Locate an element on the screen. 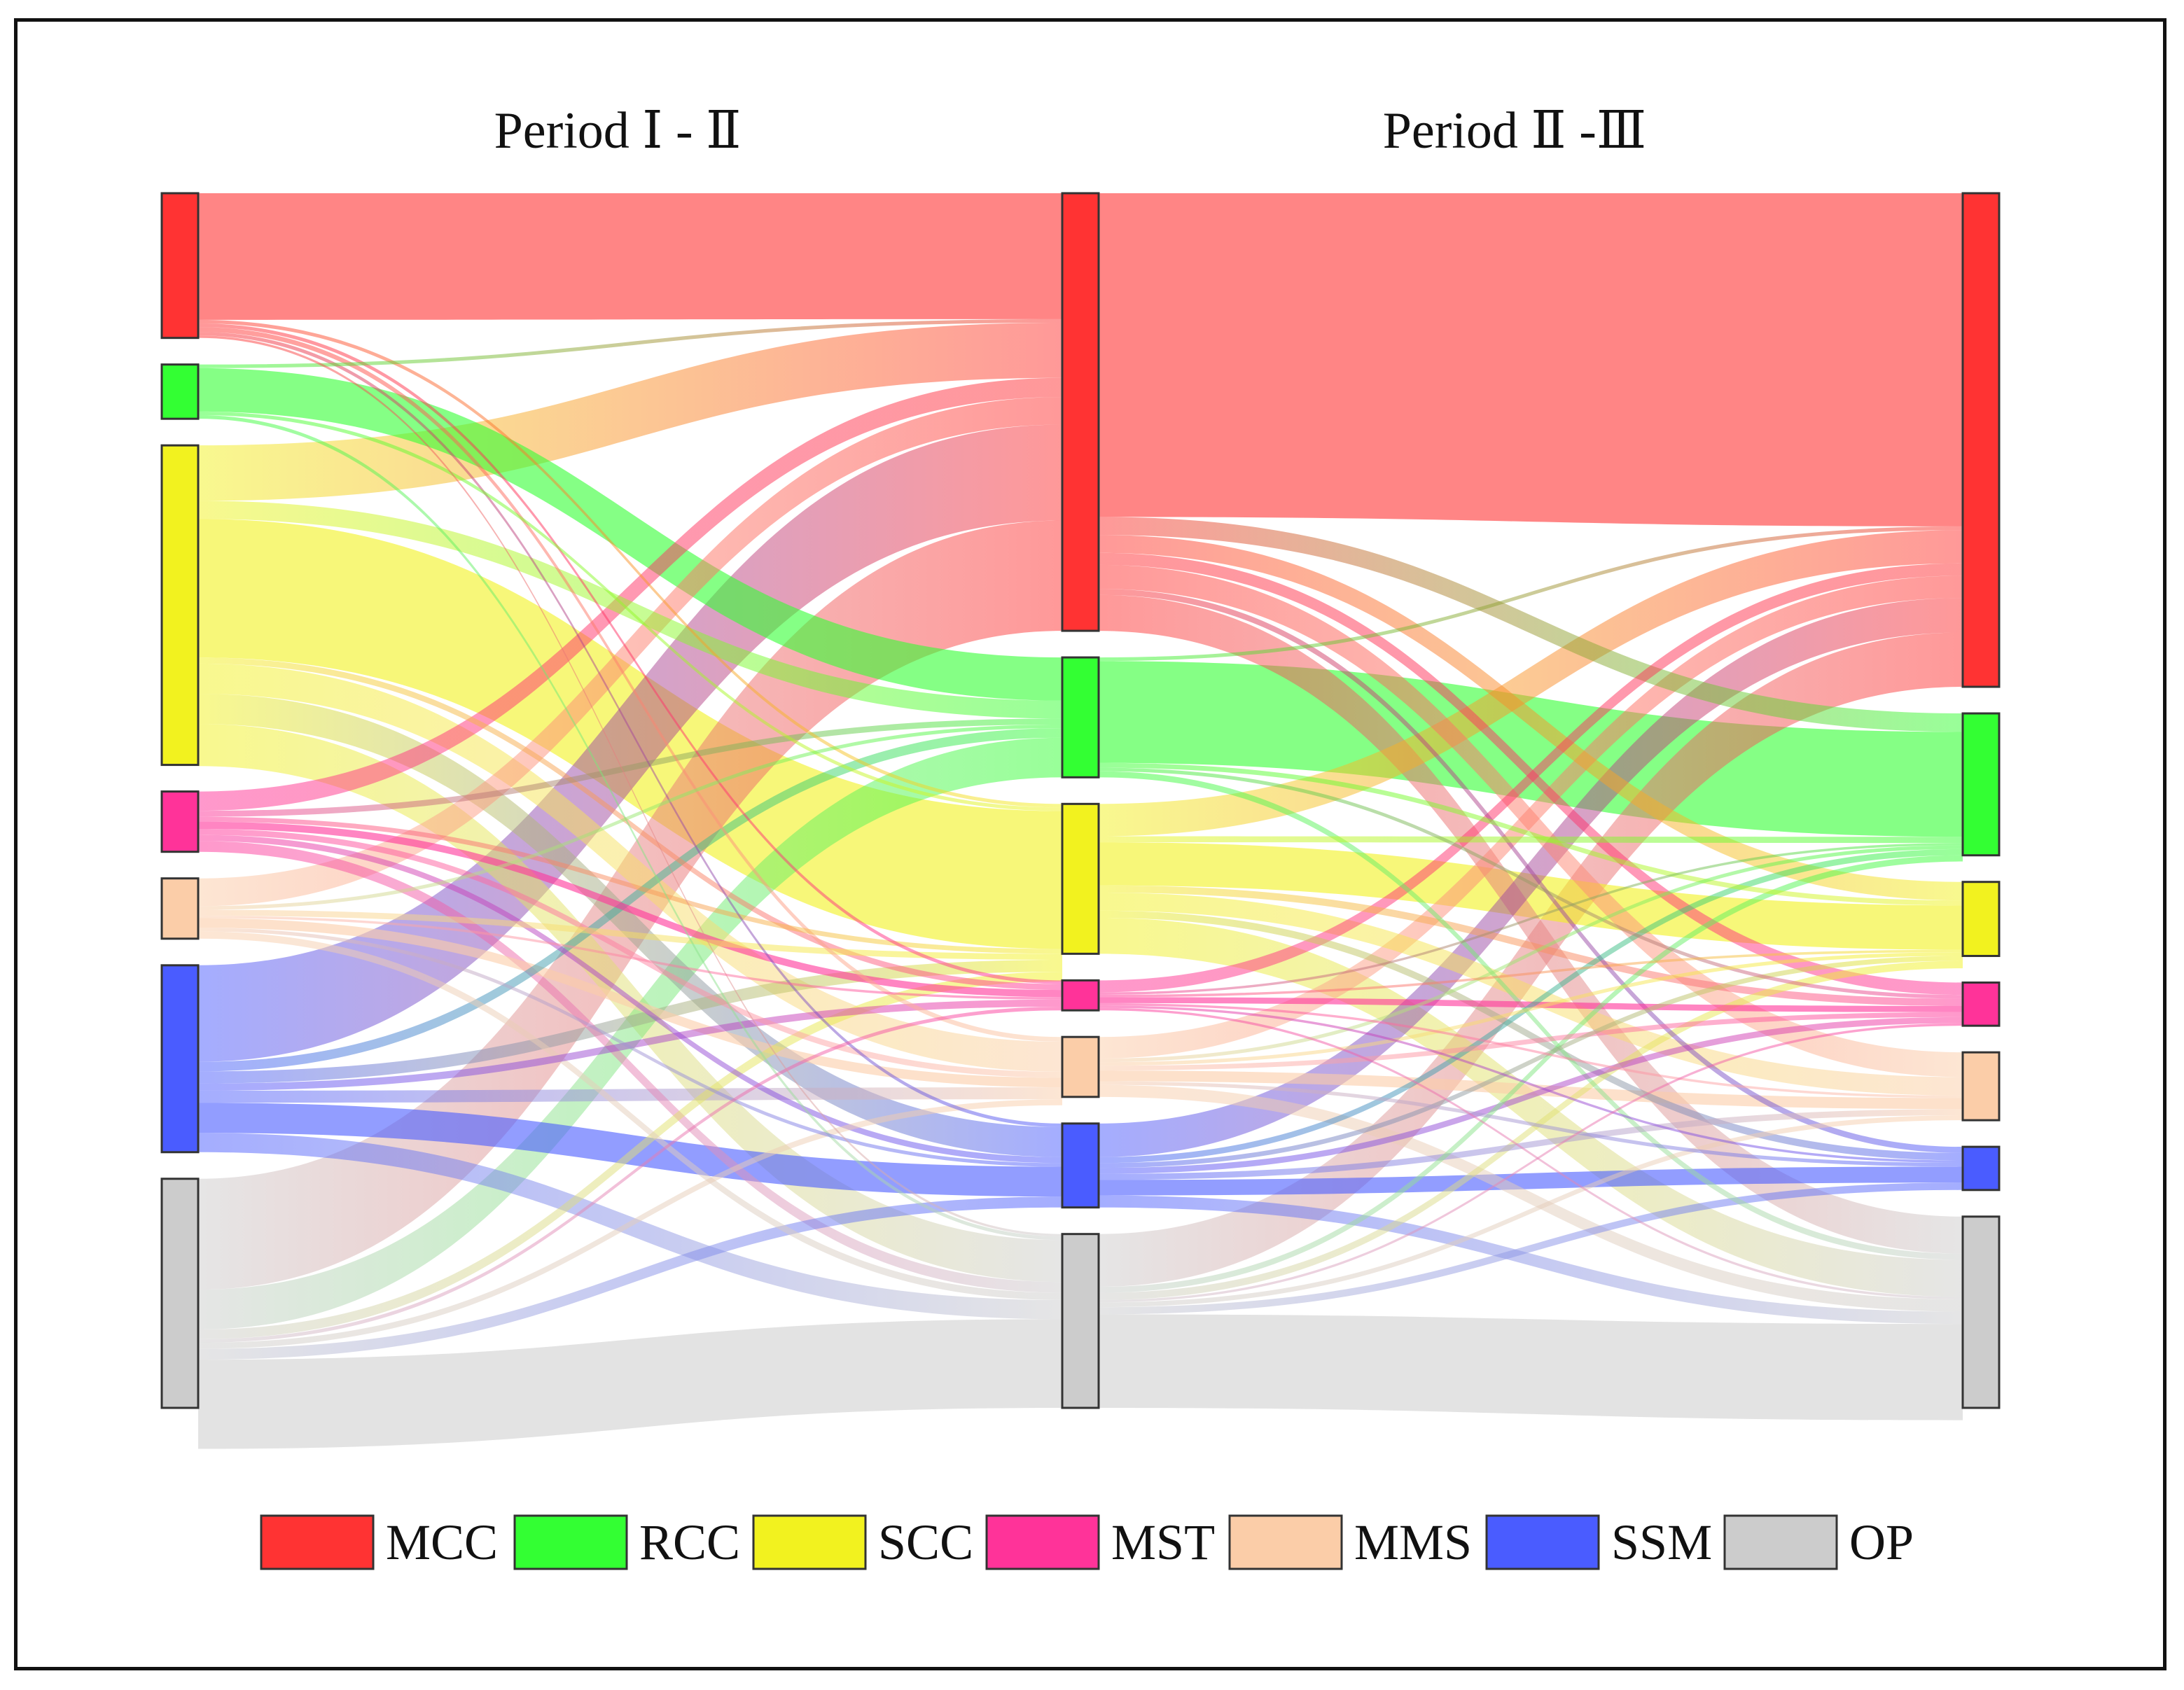 The height and width of the screenshot is (1690, 2184). flow-1-mms-to-ssm is located at coordinates (630, 1048).